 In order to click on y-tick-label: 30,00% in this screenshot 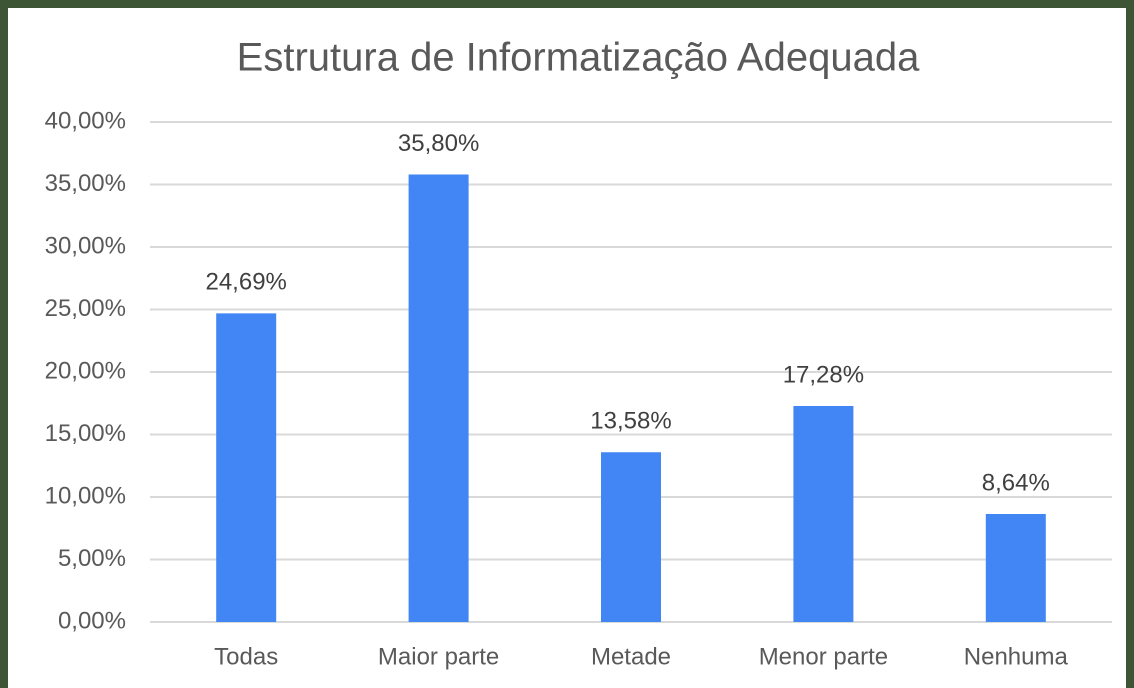, I will do `click(85, 245)`.